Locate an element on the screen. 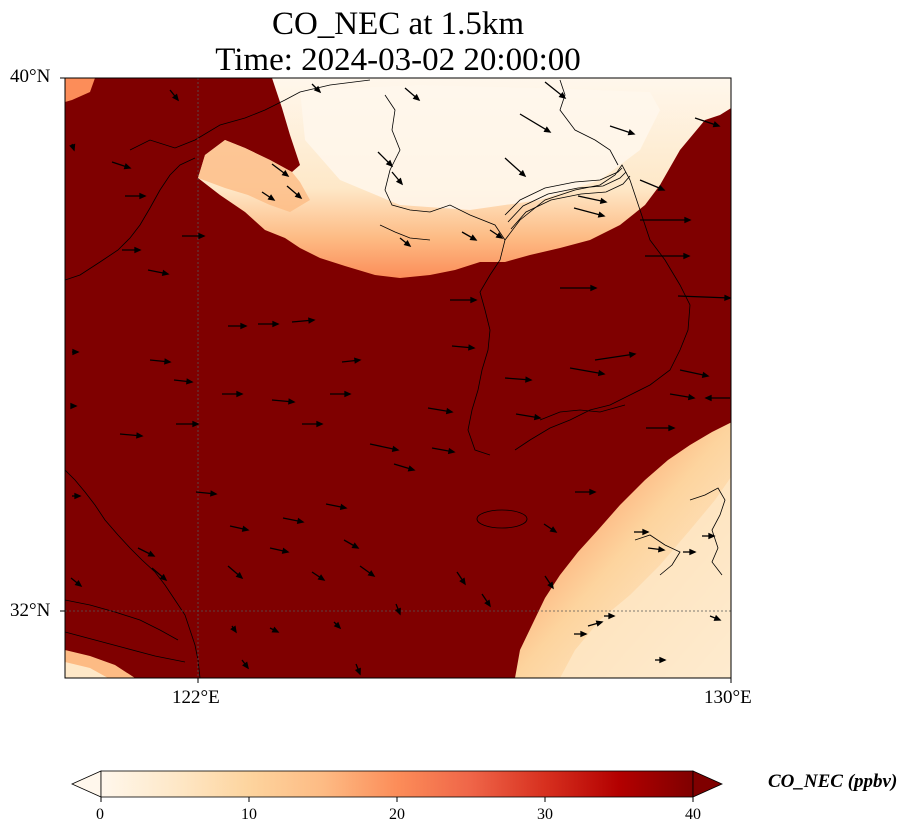 The width and height of the screenshot is (920, 836). northwest-plume is located at coordinates (80, 90).